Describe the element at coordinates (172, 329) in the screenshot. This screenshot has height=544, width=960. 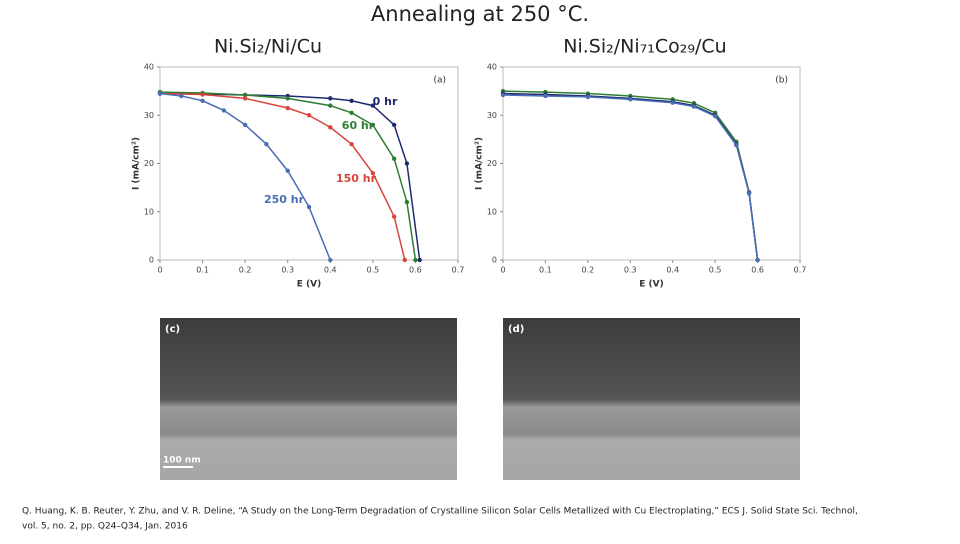
I see `image-label: (c)` at that location.